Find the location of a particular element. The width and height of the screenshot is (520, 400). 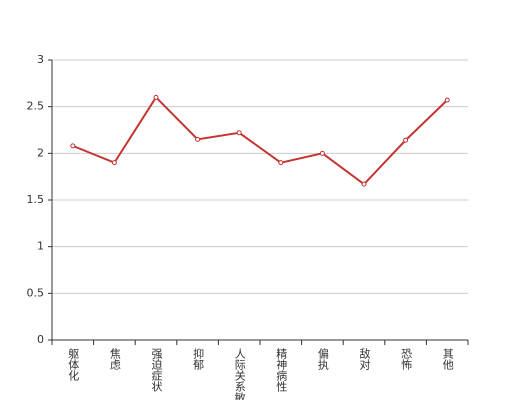

x-tick-label: 恐怖 is located at coordinates (406, 359).